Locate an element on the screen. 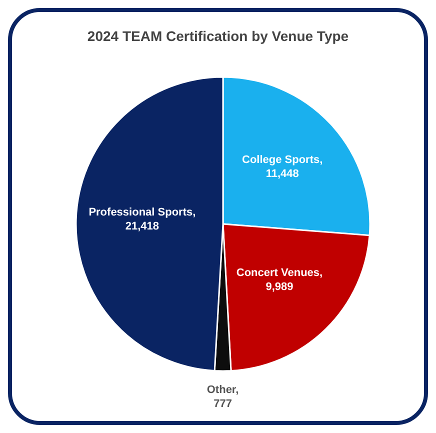 This screenshot has height=433, width=436. chart-title: 2024 TEAM Certification by Venue Type is located at coordinates (218, 36).